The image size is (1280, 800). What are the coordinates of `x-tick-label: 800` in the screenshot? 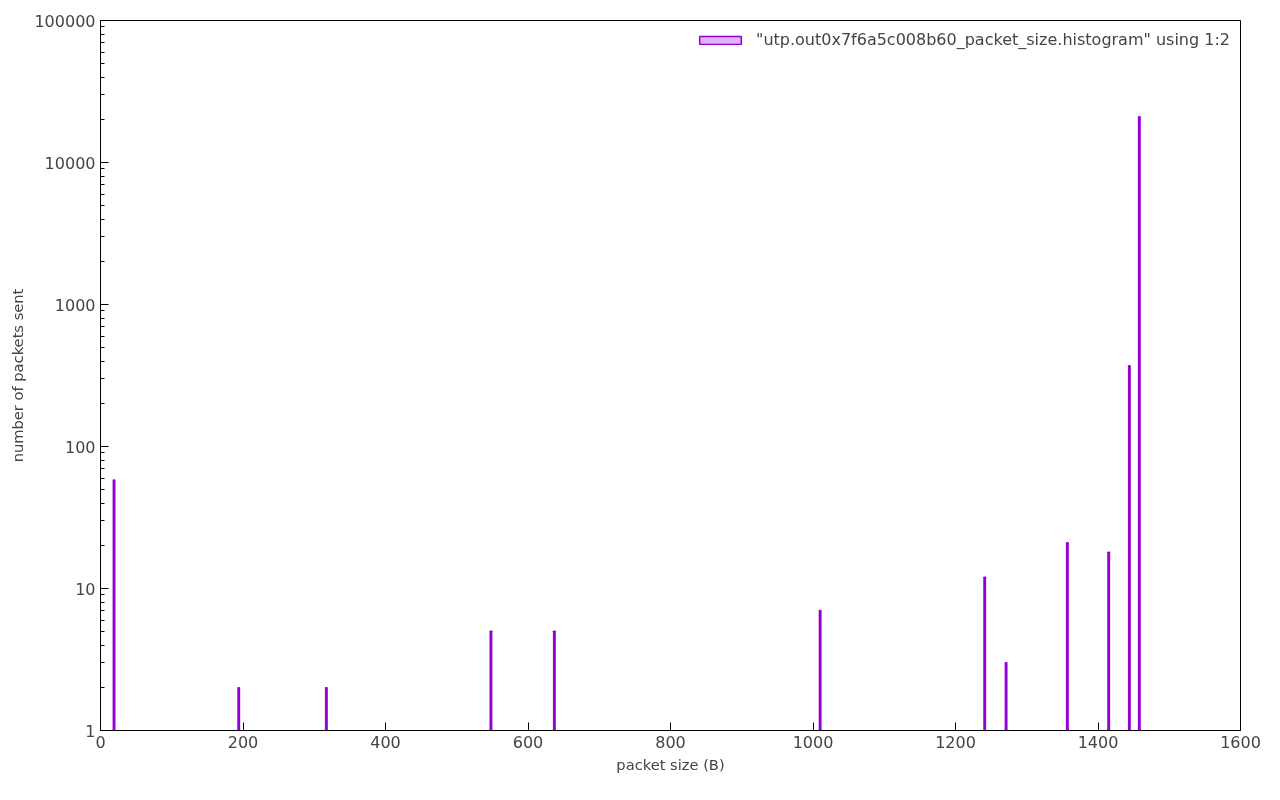 It's located at (670, 742).